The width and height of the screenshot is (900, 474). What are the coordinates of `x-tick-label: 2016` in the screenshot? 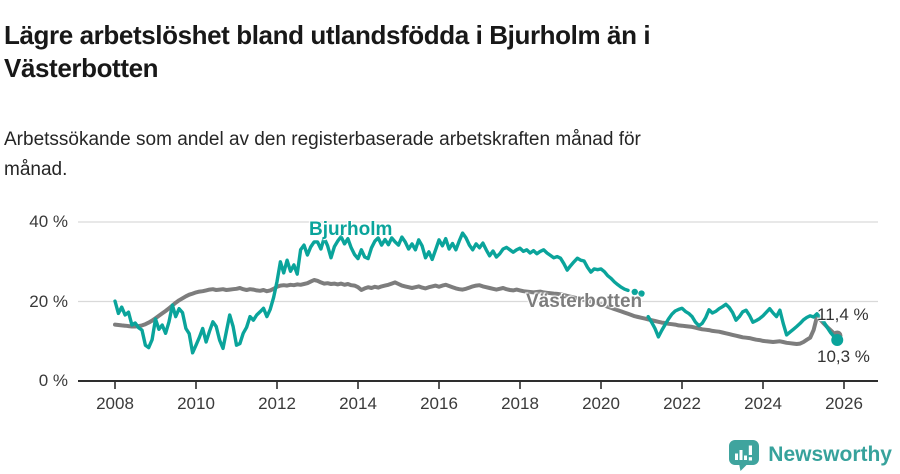 It's located at (439, 403).